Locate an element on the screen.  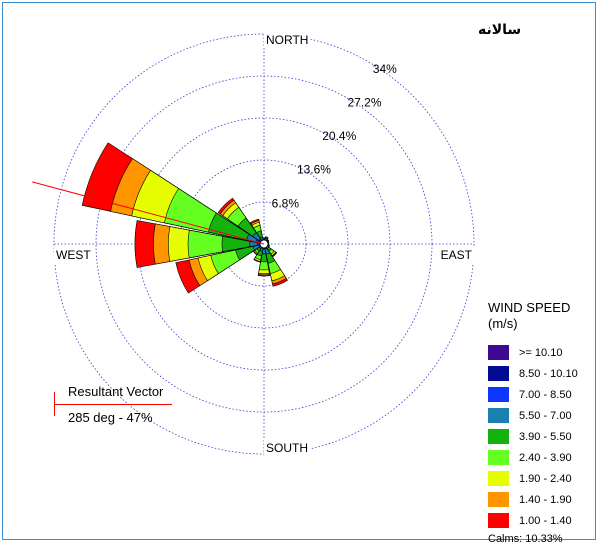
compass-south: SOUTH is located at coordinates (287, 448).